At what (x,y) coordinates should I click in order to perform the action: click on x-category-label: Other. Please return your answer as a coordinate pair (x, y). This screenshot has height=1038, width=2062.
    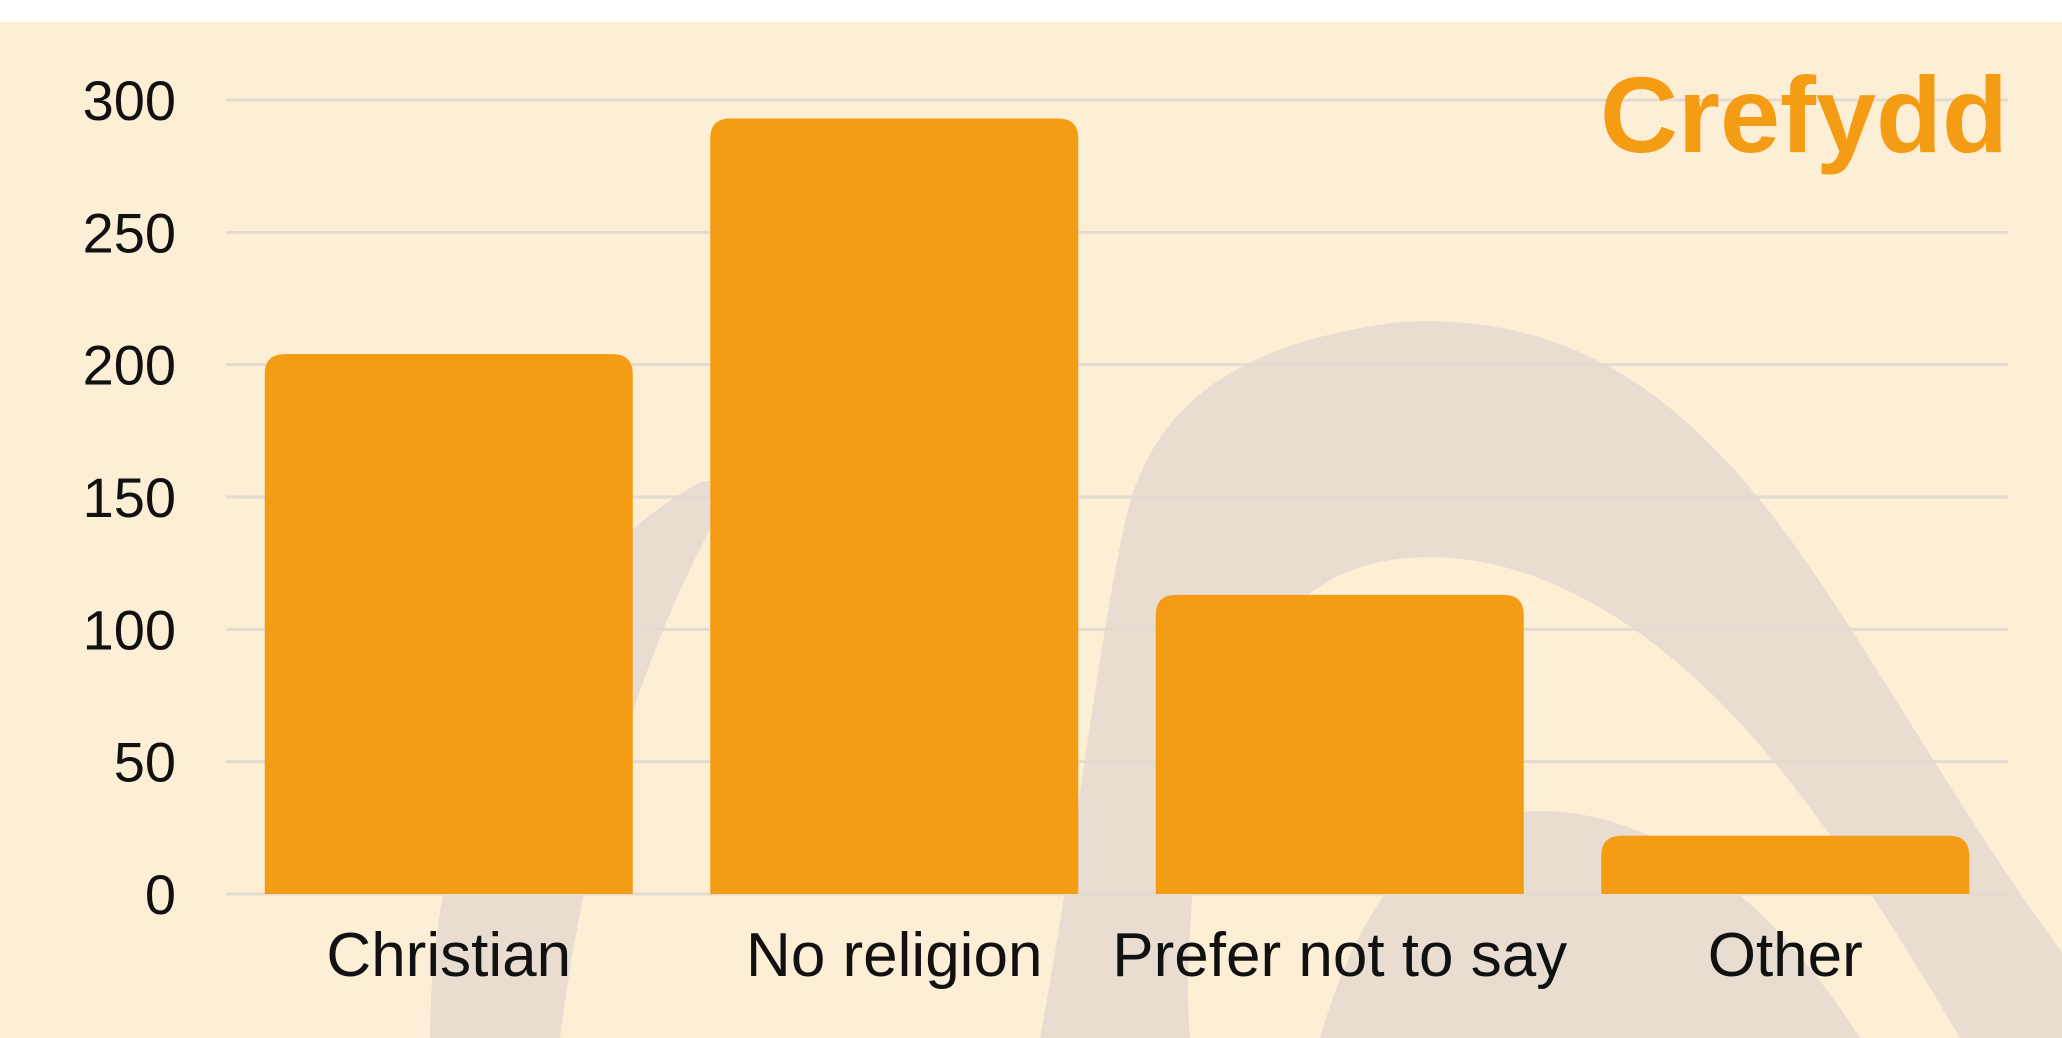
    Looking at the image, I should click on (1785, 955).